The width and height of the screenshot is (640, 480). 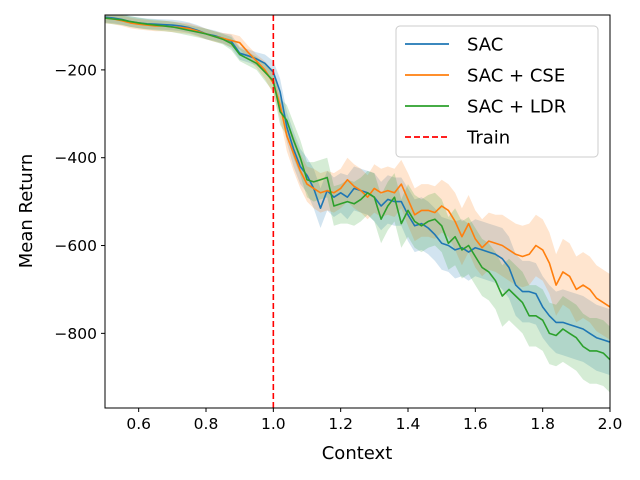 I want to click on legend-label-sac: SAC, so click(x=485, y=45).